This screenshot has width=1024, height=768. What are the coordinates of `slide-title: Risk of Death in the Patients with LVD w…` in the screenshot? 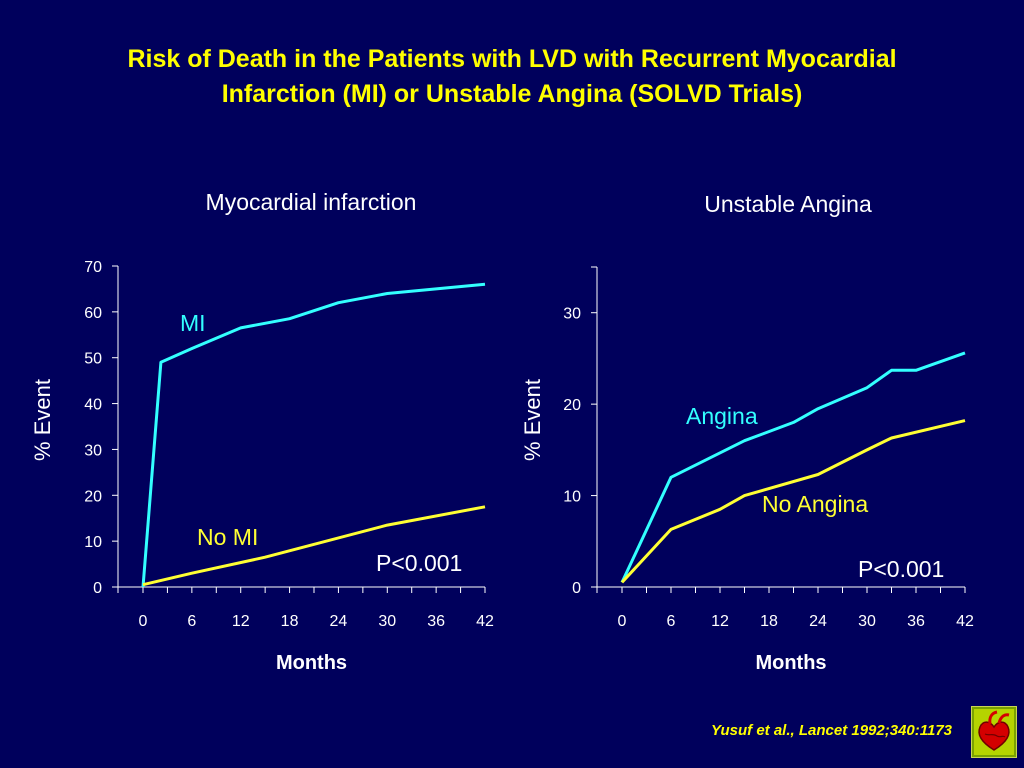 It's located at (512, 77).